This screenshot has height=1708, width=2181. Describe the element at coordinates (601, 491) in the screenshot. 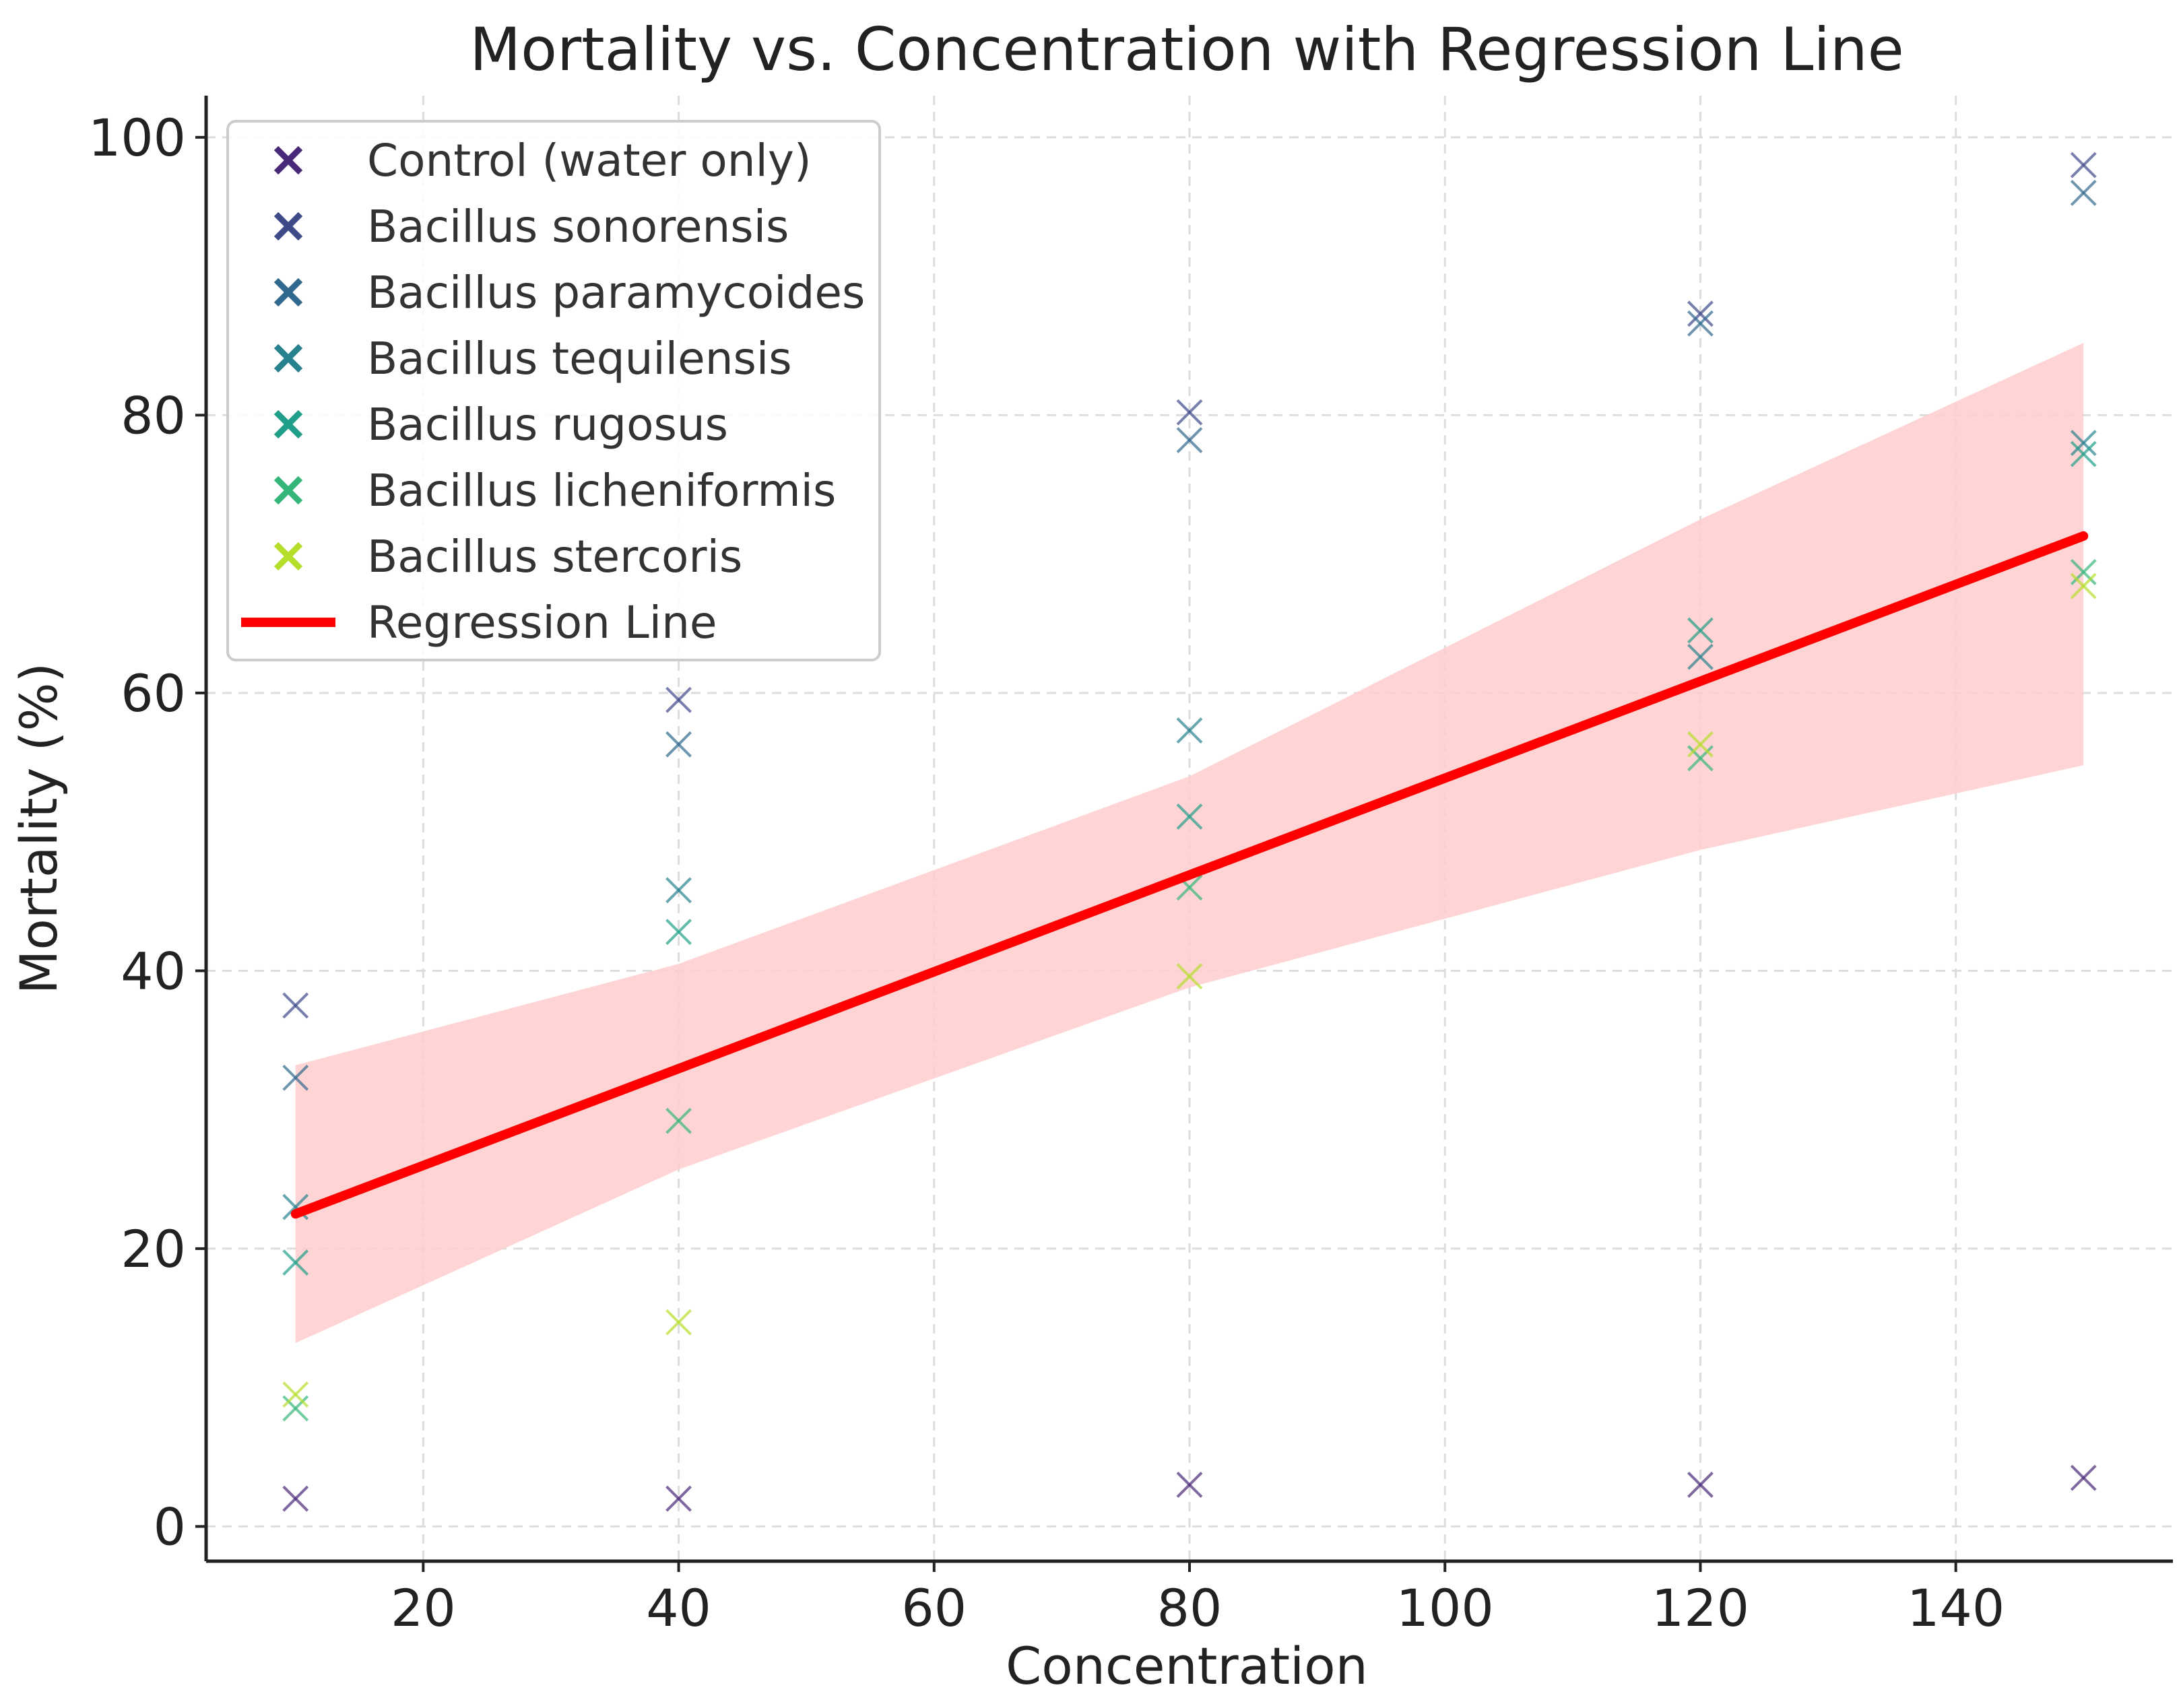

I see `legend-label: Bacillus licheniformis` at that location.